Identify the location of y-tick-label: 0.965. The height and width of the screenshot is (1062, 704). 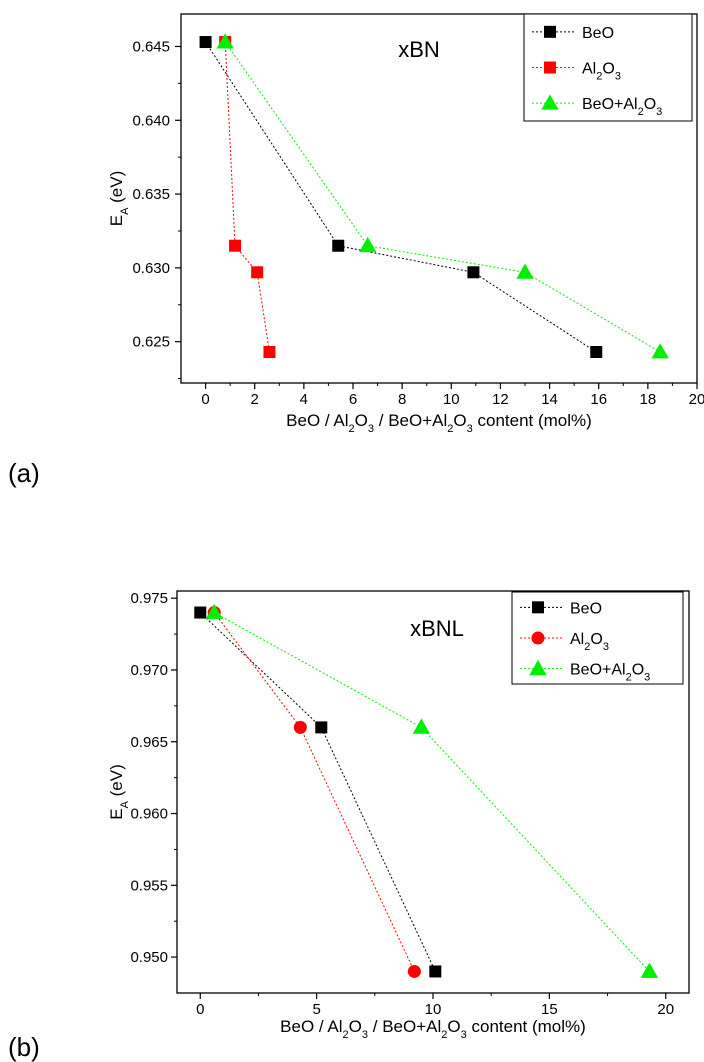
(149, 742).